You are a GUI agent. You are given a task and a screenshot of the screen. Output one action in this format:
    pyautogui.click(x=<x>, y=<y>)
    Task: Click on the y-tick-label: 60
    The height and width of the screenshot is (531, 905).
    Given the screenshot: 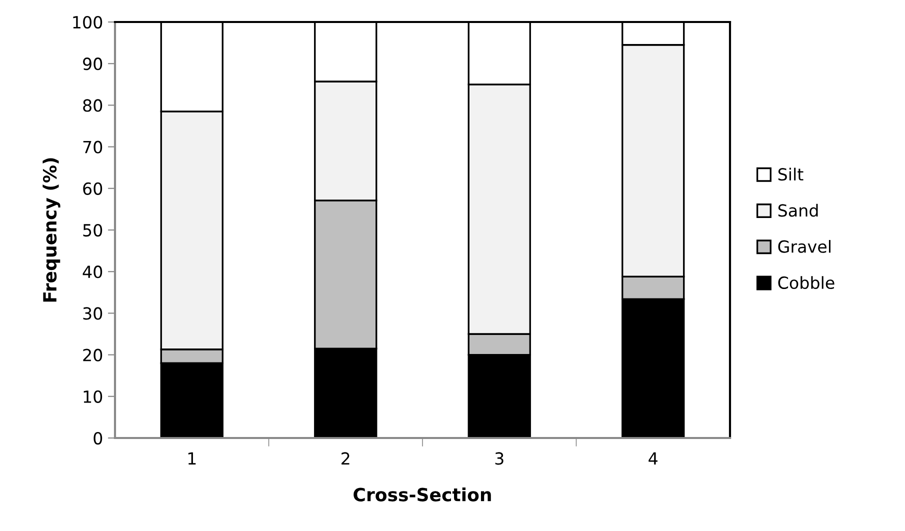 What is the action you would take?
    pyautogui.click(x=92, y=188)
    